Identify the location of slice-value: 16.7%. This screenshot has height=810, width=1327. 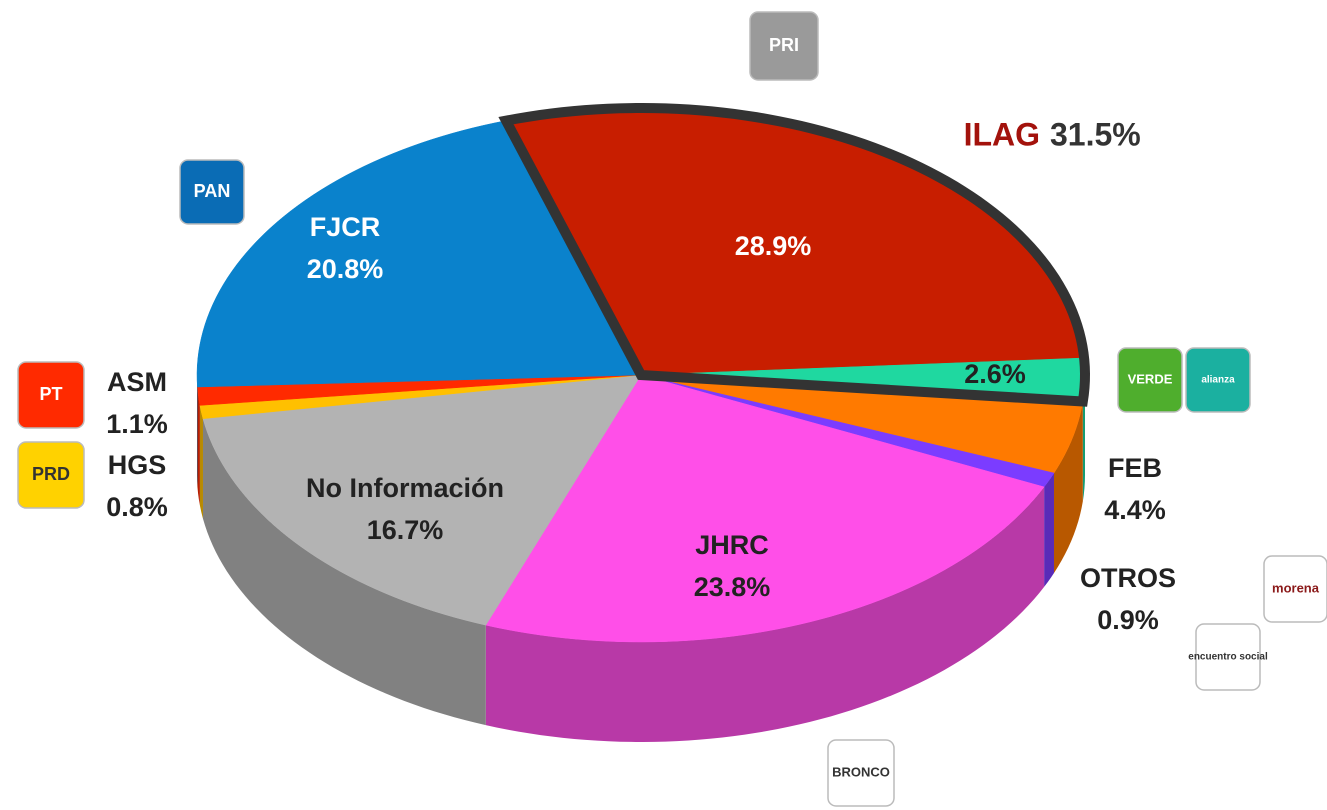
(405, 530).